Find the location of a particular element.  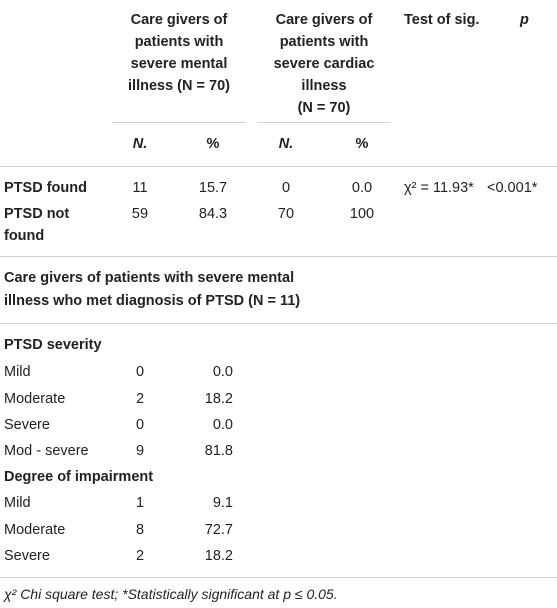

row-ptsd-not-found-label-2: found is located at coordinates (24, 236).